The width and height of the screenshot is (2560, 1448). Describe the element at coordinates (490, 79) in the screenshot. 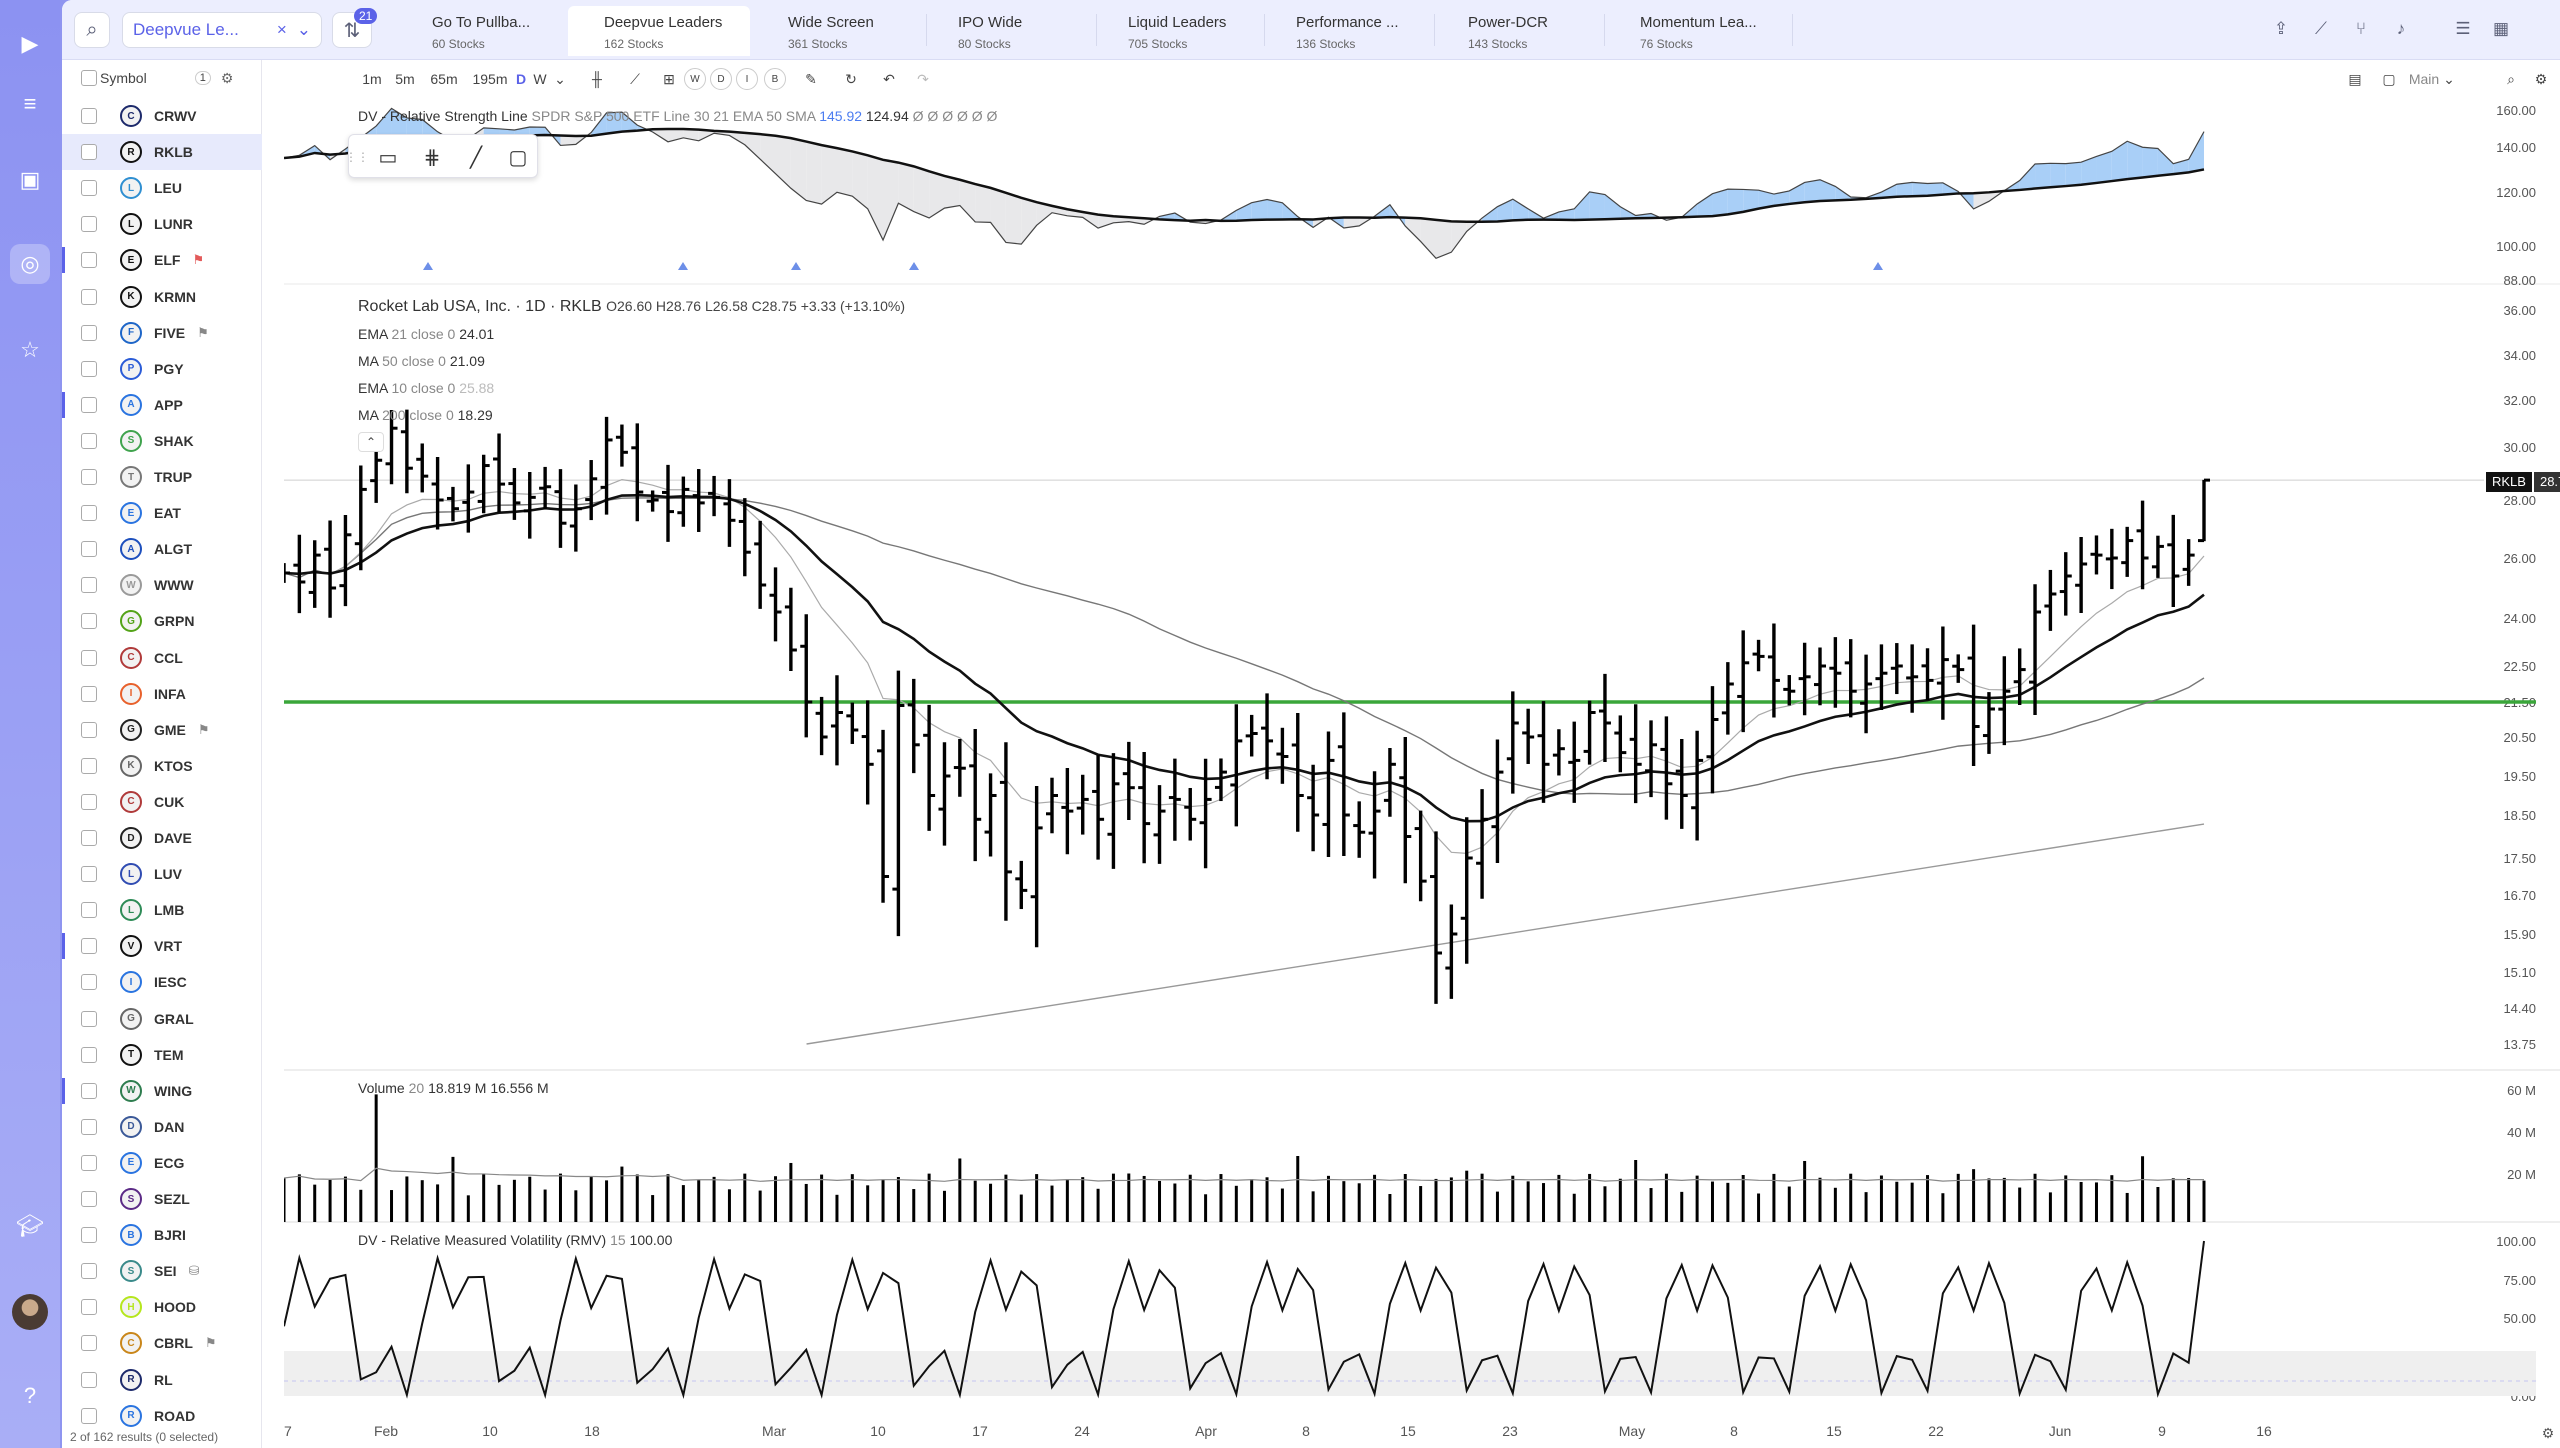

I see `tf-195m: 195m` at that location.